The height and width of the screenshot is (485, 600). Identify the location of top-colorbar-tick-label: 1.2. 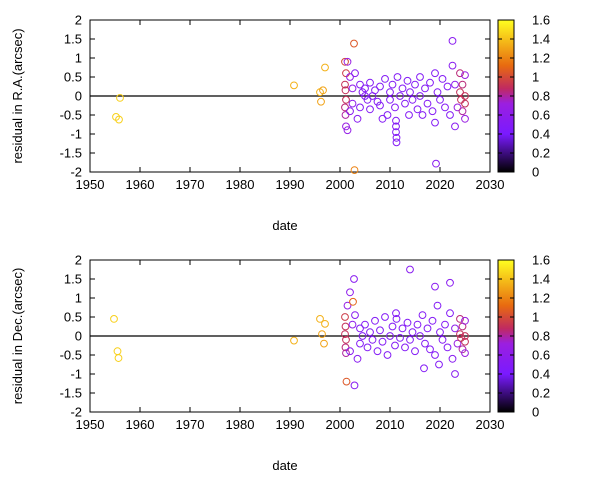
(541, 58).